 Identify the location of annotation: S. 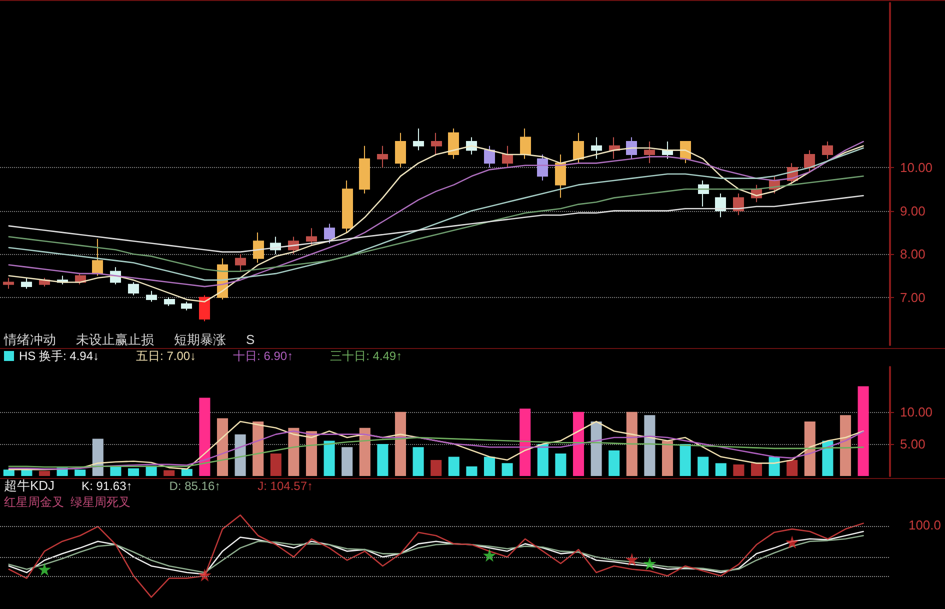
(250, 339).